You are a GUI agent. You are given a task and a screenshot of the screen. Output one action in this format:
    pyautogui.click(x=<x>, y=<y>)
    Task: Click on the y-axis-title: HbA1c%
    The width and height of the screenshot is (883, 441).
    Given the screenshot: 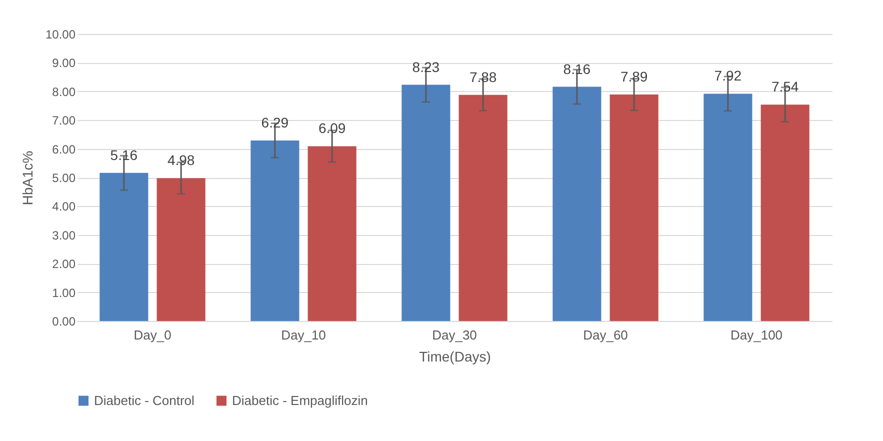 What is the action you would take?
    pyautogui.click(x=27, y=178)
    